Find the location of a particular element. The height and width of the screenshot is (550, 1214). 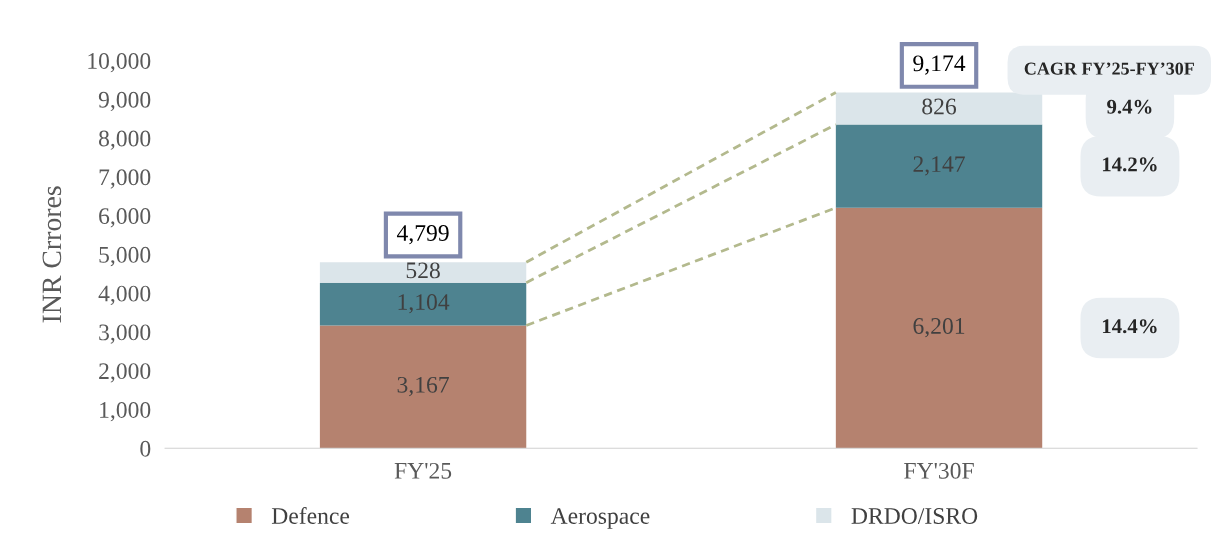

legend-label: DRDO/ISRO is located at coordinates (914, 516).